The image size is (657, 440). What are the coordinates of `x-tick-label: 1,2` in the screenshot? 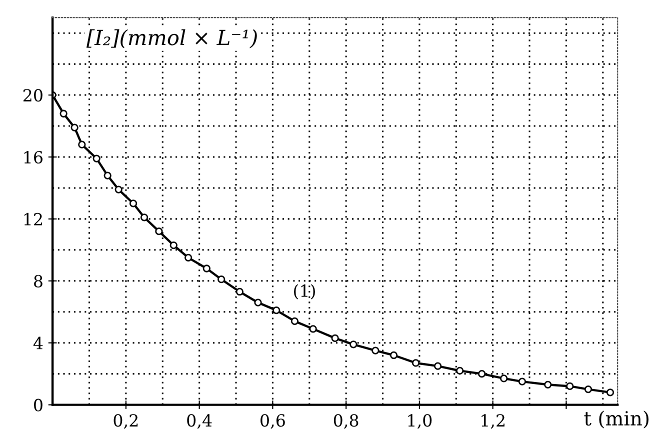 It's located at (493, 421).